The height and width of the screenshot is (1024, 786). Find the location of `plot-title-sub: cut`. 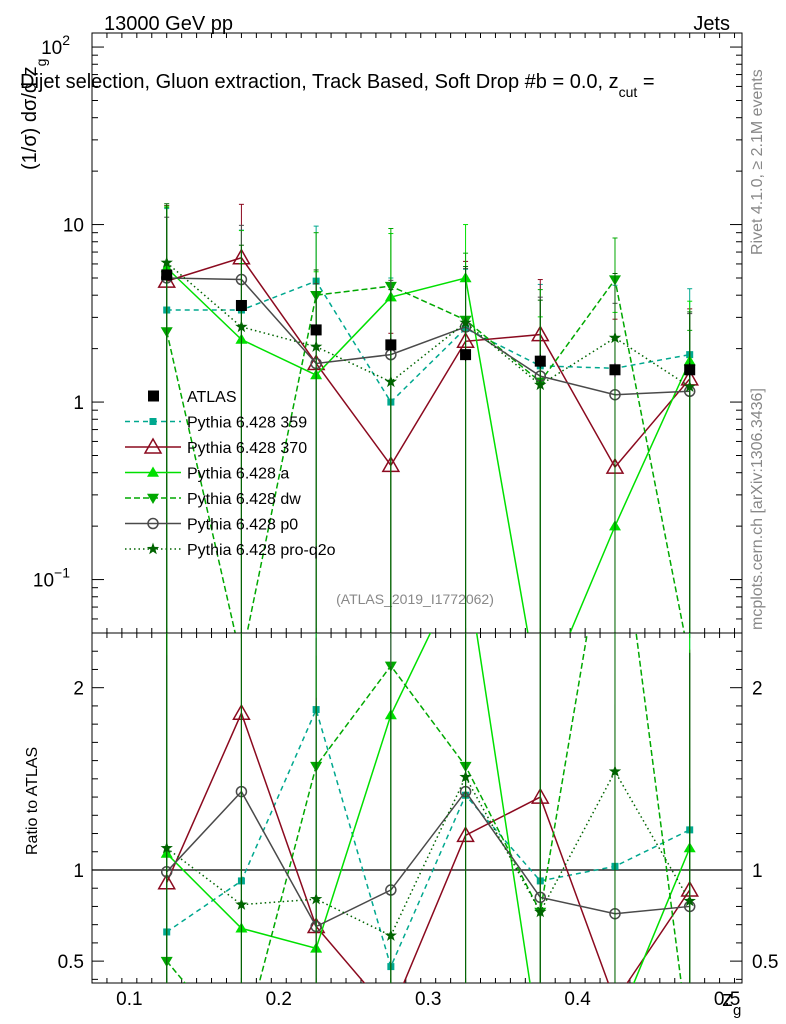

plot-title-sub: cut is located at coordinates (628, 92).